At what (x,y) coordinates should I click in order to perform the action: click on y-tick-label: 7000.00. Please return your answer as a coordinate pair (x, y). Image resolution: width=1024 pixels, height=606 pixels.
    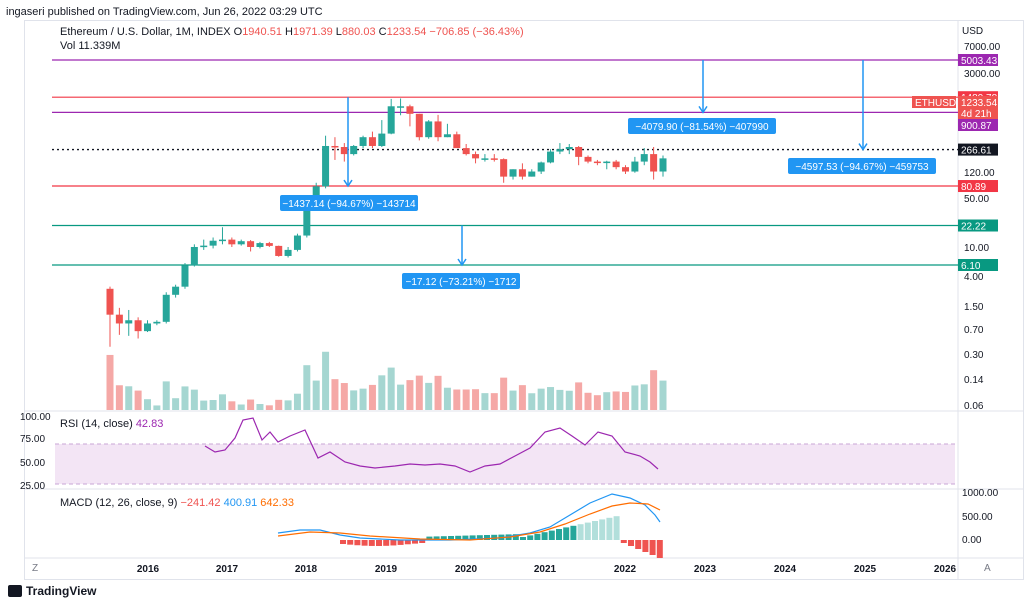
    Looking at the image, I should click on (982, 47).